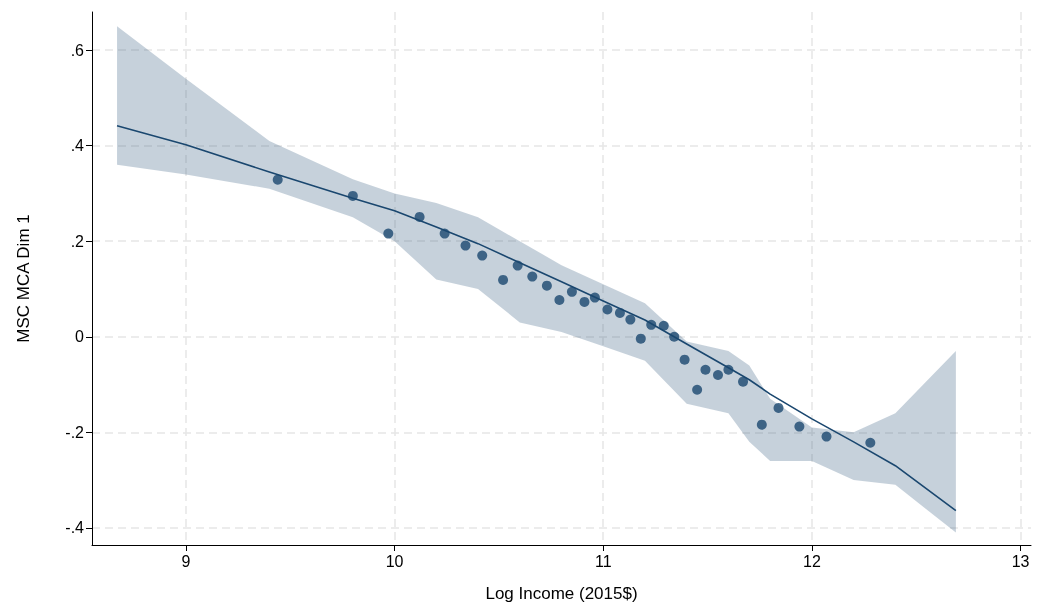 This screenshot has width=1048, height=613. I want to click on y-tick-label: .4, so click(77, 146).